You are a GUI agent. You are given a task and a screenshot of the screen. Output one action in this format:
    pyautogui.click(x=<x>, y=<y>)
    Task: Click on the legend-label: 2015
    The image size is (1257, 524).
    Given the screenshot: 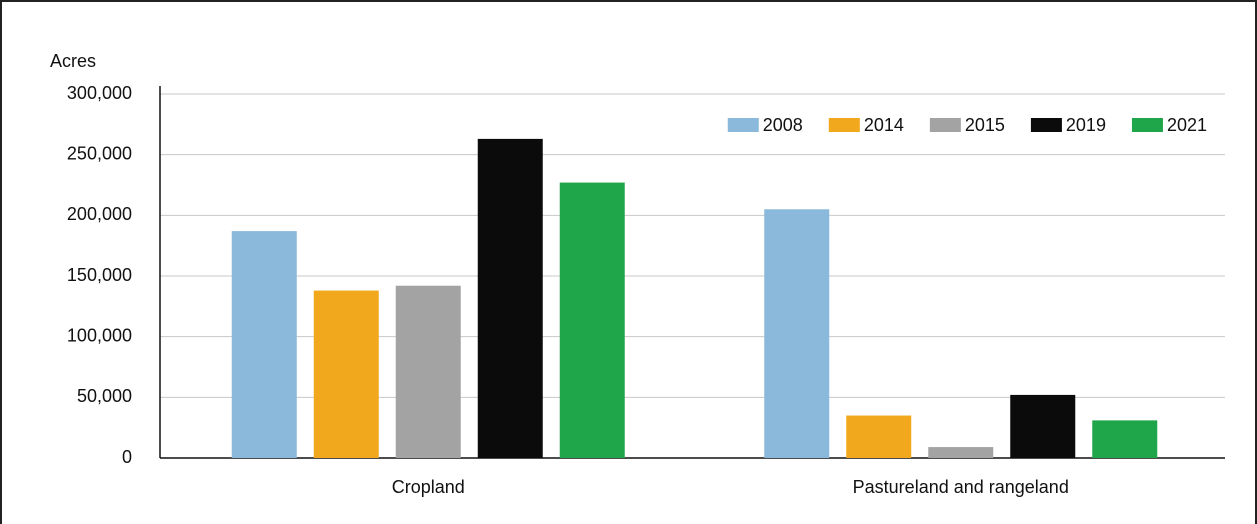 What is the action you would take?
    pyautogui.click(x=985, y=125)
    